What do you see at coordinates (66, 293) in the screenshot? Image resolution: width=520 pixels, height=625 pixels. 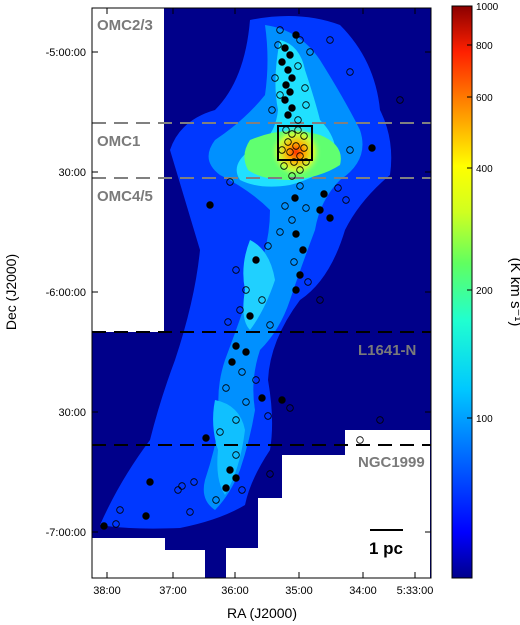 I see `y-tick-3: -6:00:00` at bounding box center [66, 293].